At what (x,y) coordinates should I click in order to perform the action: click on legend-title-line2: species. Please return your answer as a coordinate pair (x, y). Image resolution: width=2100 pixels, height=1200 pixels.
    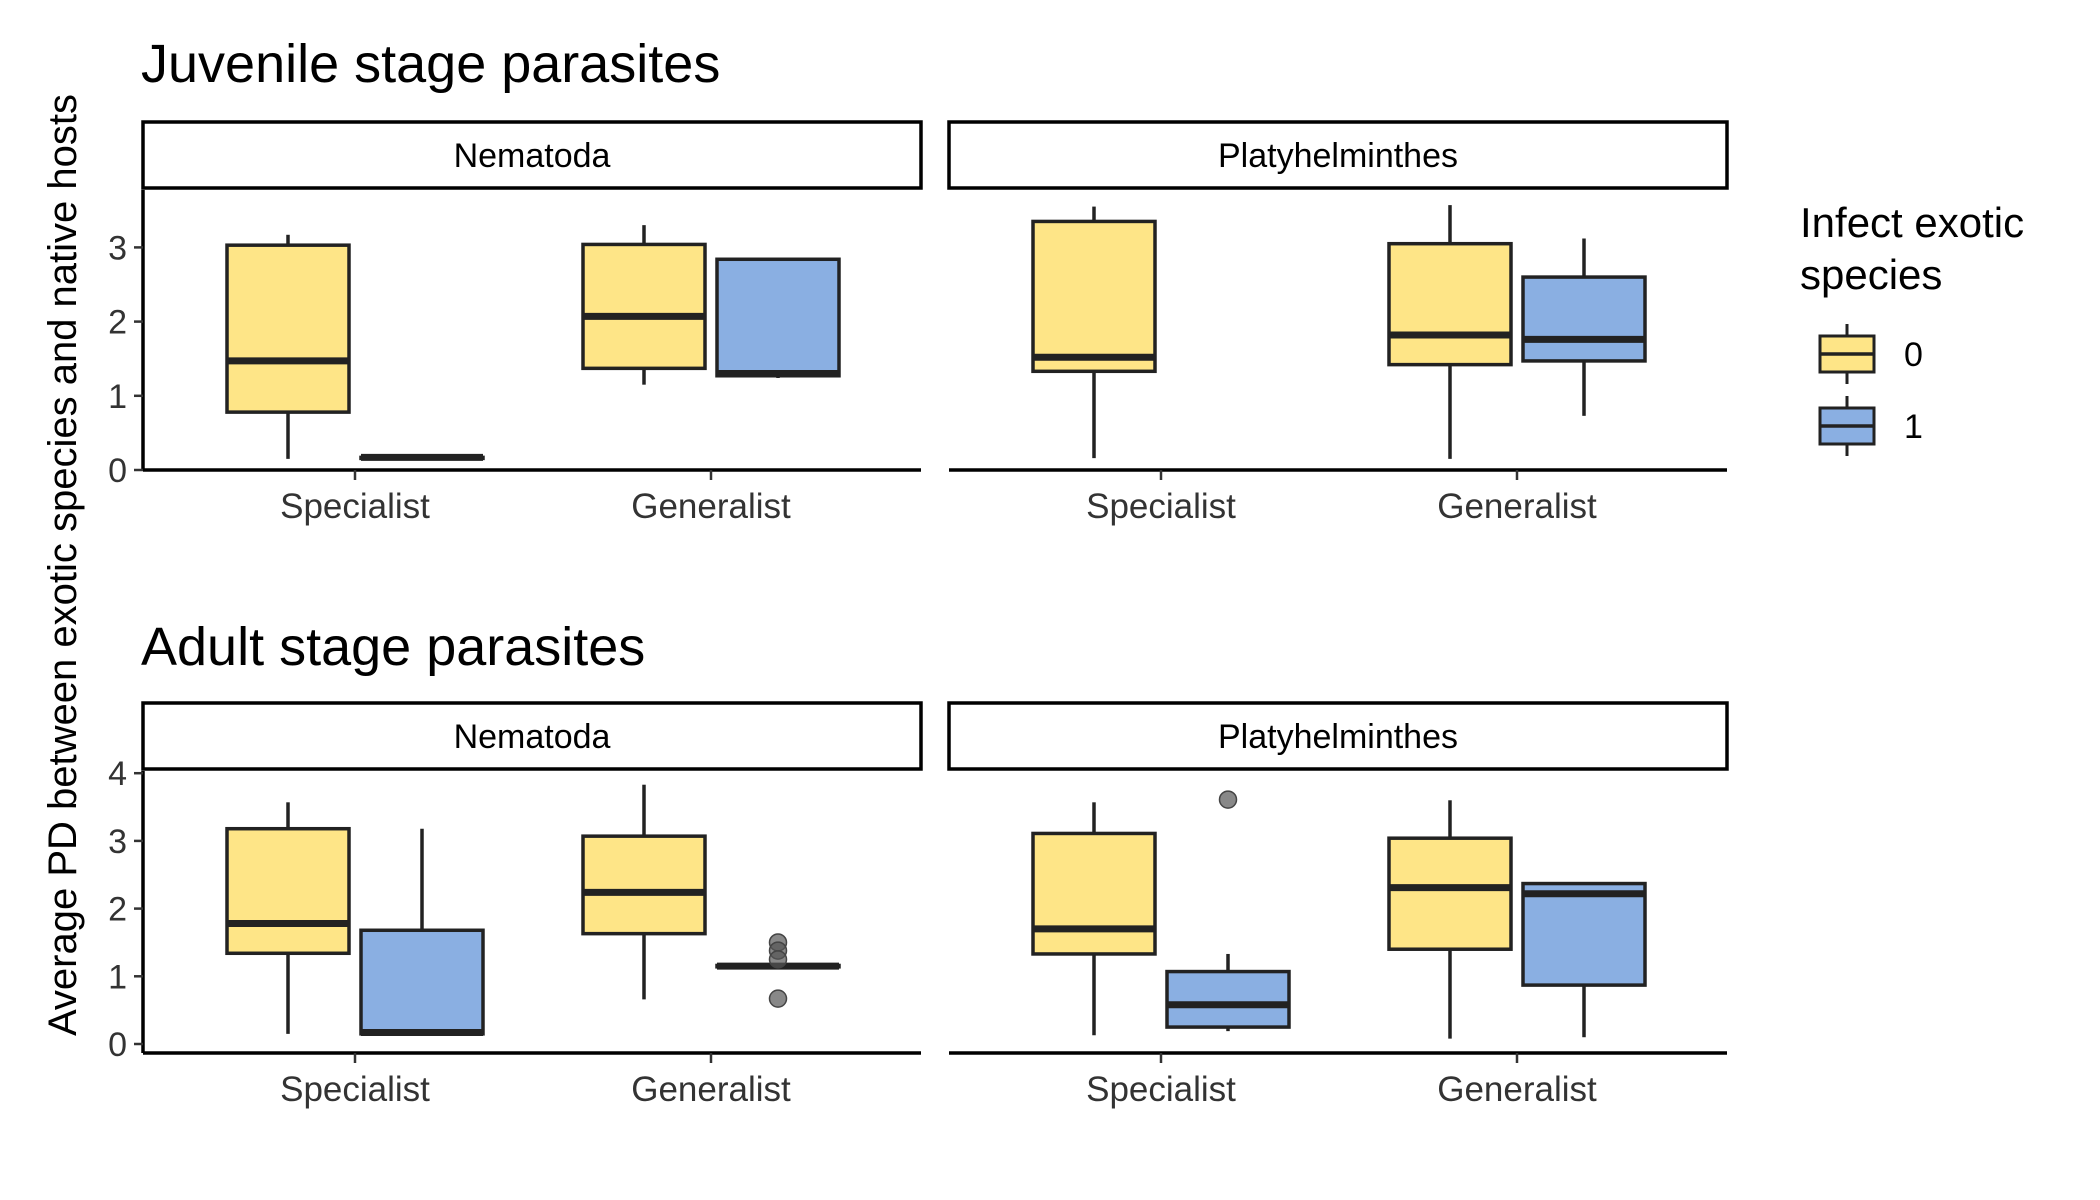
    Looking at the image, I should click on (1871, 274).